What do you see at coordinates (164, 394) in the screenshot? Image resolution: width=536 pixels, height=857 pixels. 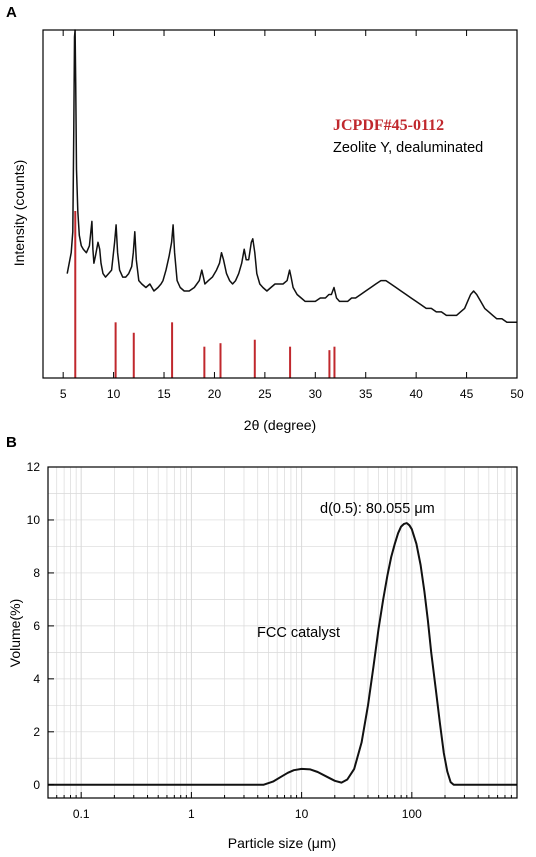 I see `x-tick-label: 15` at bounding box center [164, 394].